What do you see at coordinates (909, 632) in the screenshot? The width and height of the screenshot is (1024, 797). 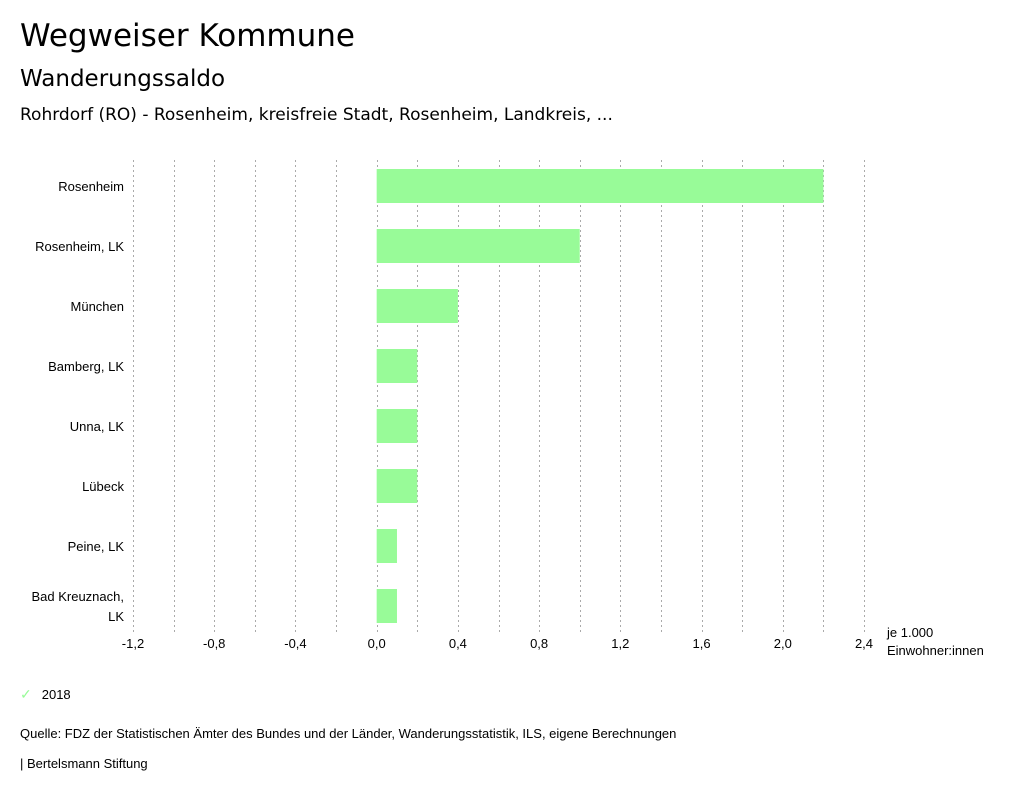 I see `x-axis-label: je 1.000` at bounding box center [909, 632].